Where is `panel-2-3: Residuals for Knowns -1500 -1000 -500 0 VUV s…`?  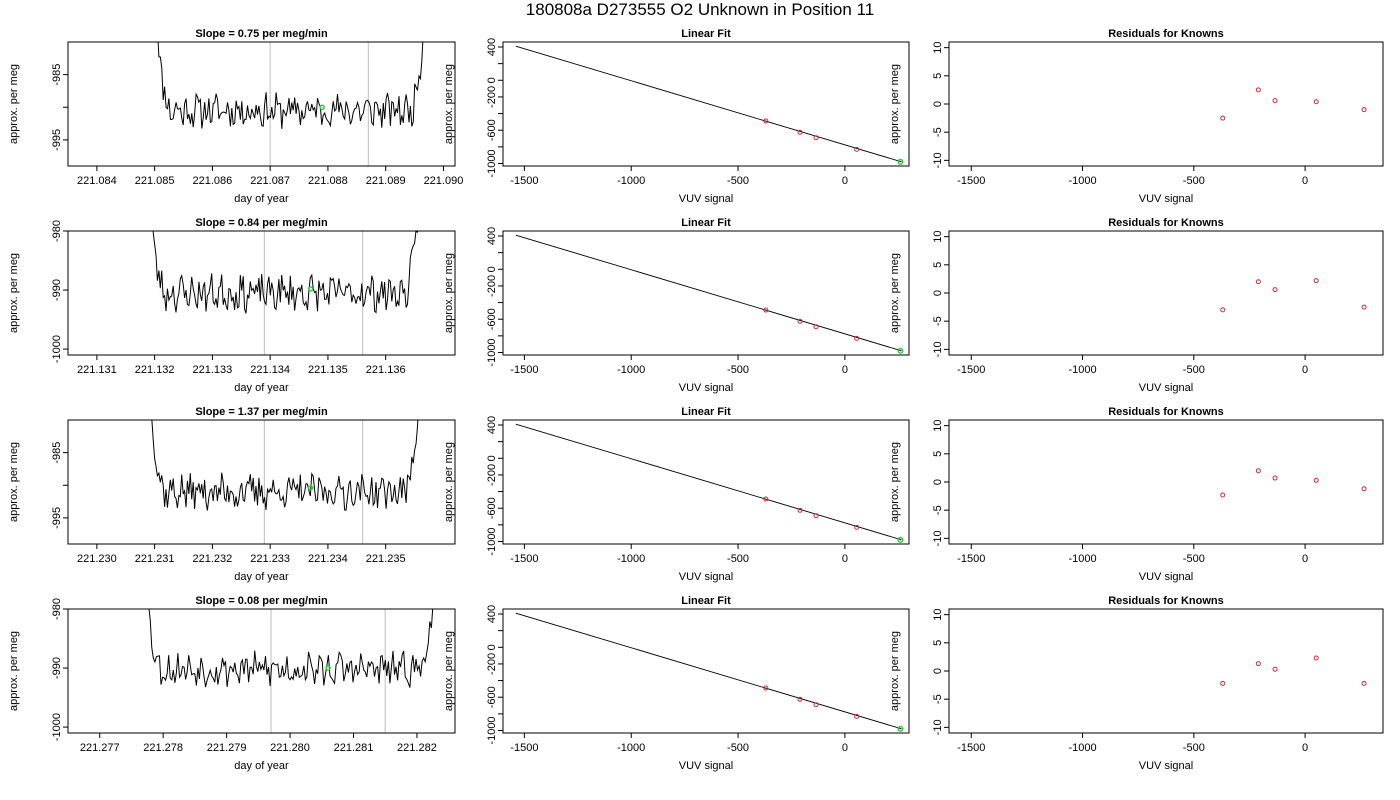
panel-2-3: Residuals for Knowns -1500 -1000 -500 0 VUV s… is located at coordinates (1136, 305).